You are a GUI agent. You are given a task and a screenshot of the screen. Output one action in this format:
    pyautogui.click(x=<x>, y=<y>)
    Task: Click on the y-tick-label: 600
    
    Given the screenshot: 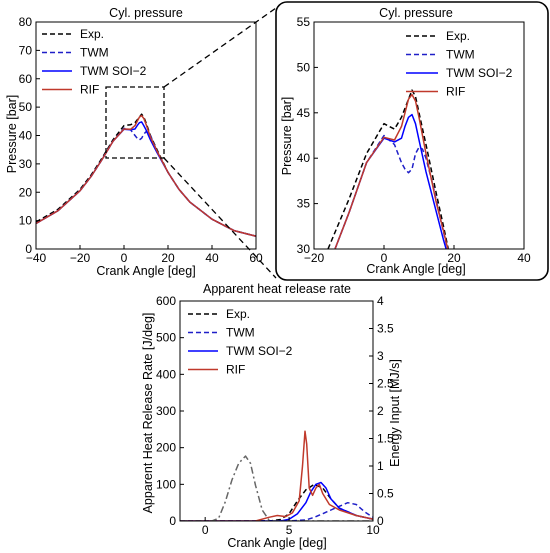 What is the action you would take?
    pyautogui.click(x=166, y=301)
    